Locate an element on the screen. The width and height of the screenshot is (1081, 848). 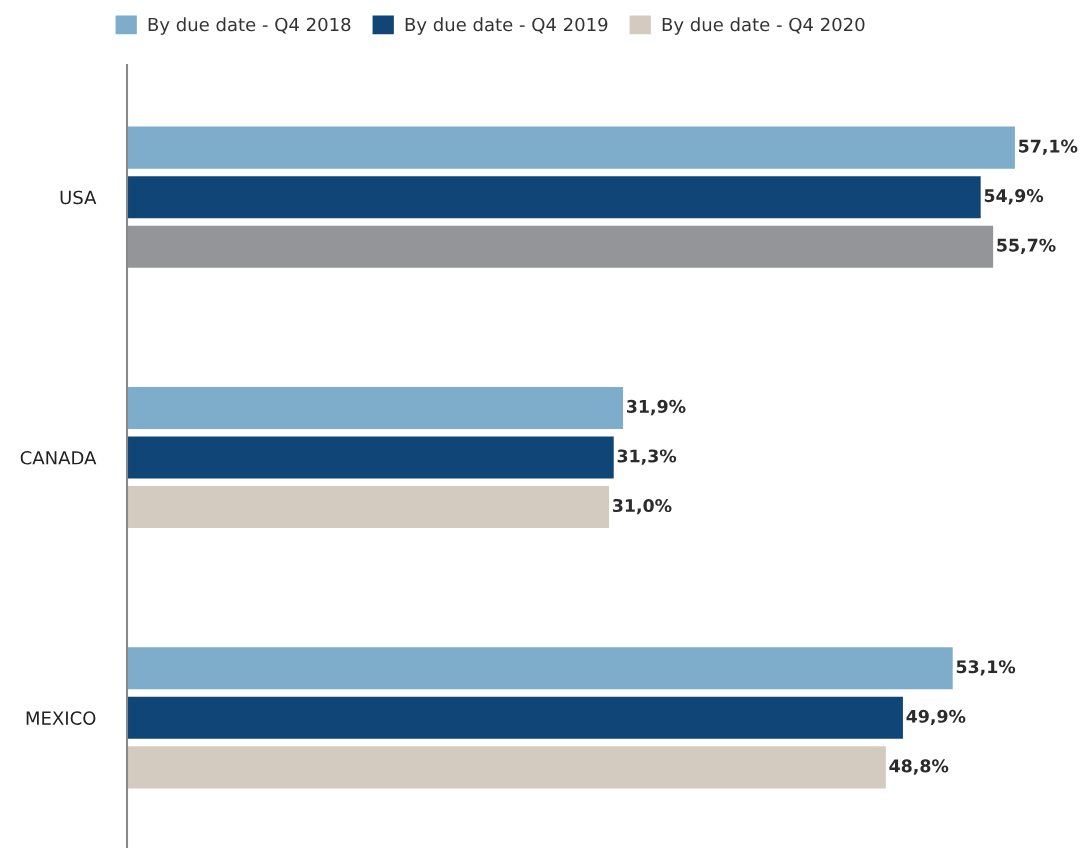
legend-label: By due date - Q4 2020 is located at coordinates (763, 26).